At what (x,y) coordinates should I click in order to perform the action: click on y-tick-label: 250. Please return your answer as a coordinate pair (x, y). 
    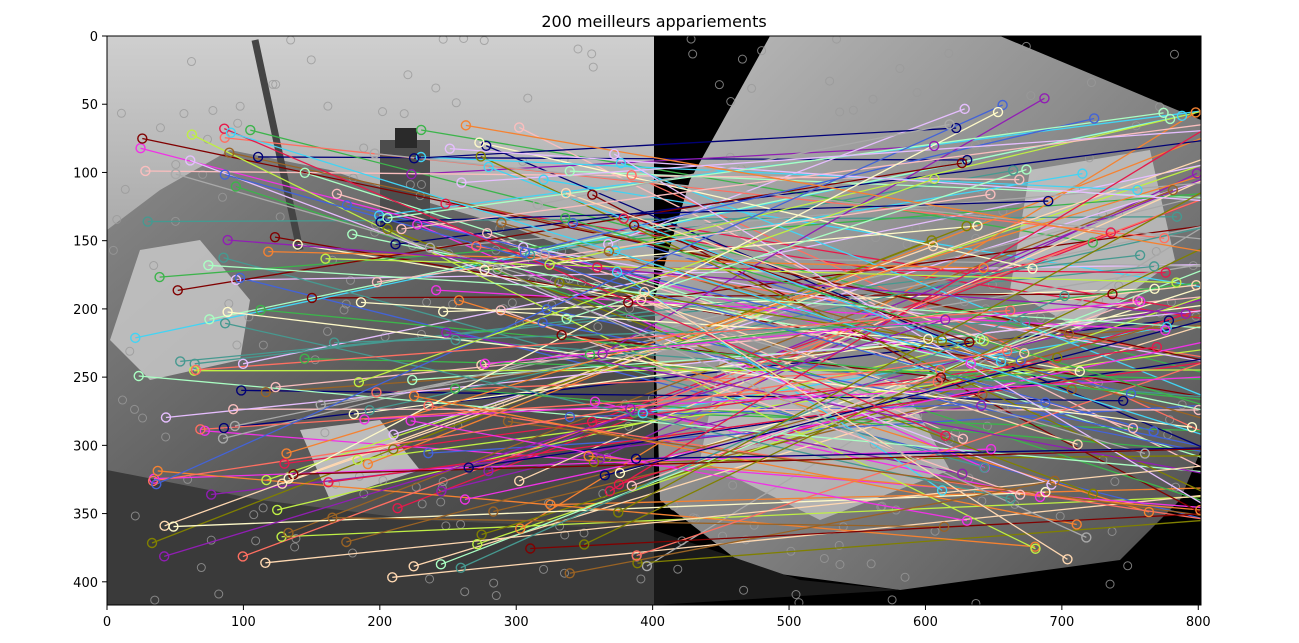
    Looking at the image, I should click on (85, 378).